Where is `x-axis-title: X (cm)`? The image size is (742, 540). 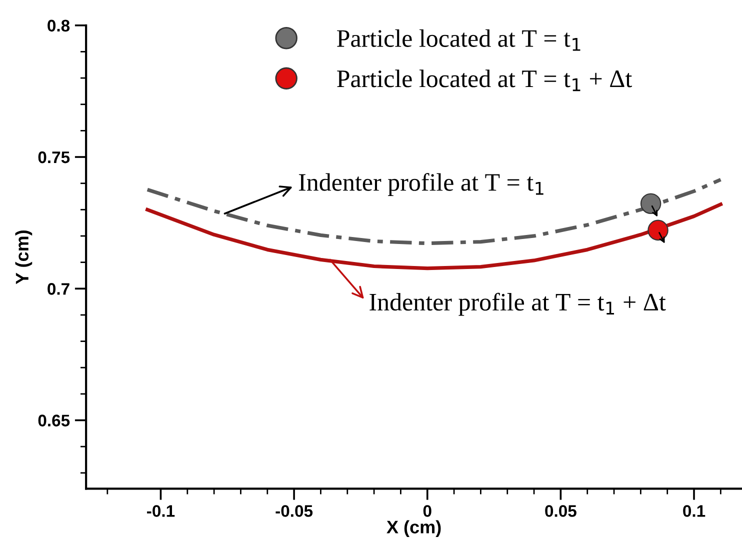 x-axis-title: X (cm) is located at coordinates (413, 529).